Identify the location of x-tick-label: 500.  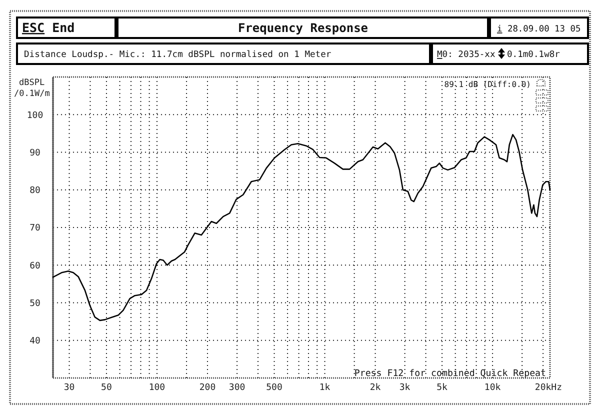
(274, 388).